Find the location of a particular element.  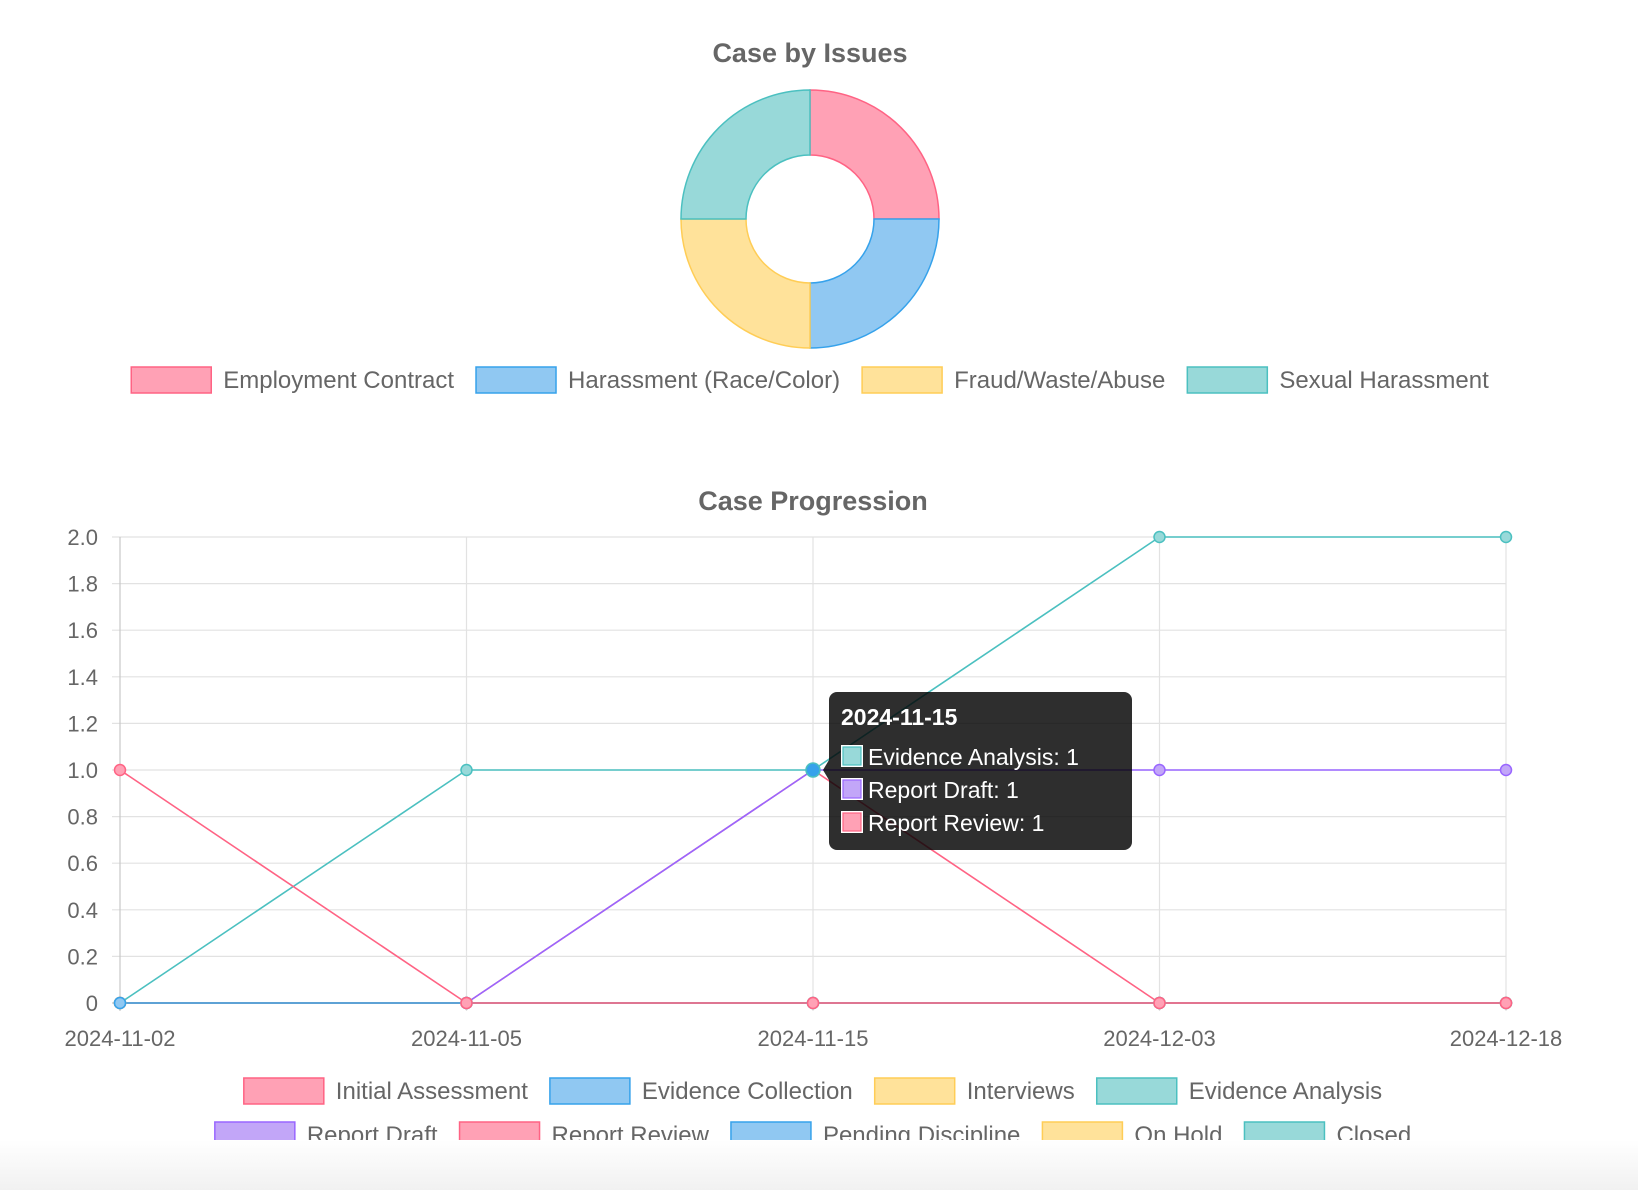

legend-label-initial-assessment: Initial Assessment is located at coordinates (432, 1091).